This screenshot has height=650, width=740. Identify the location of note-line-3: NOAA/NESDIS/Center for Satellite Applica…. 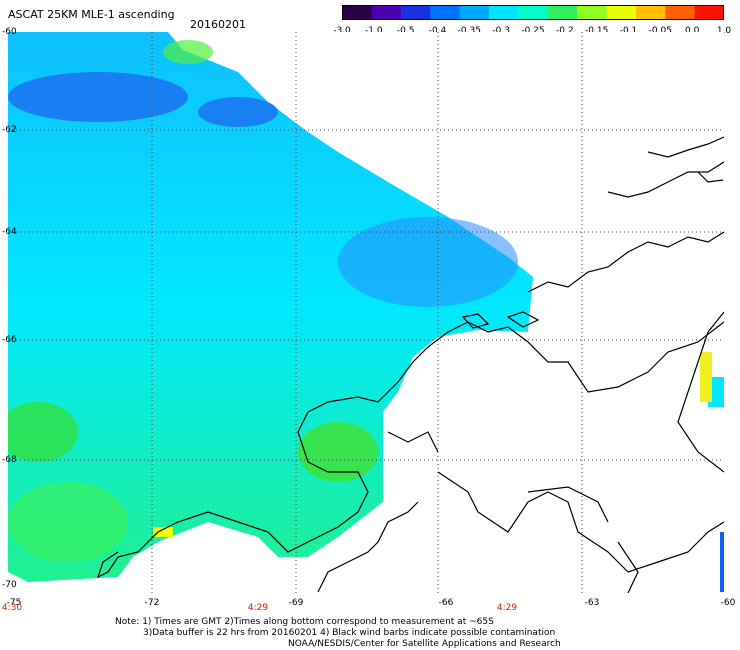
(424, 644).